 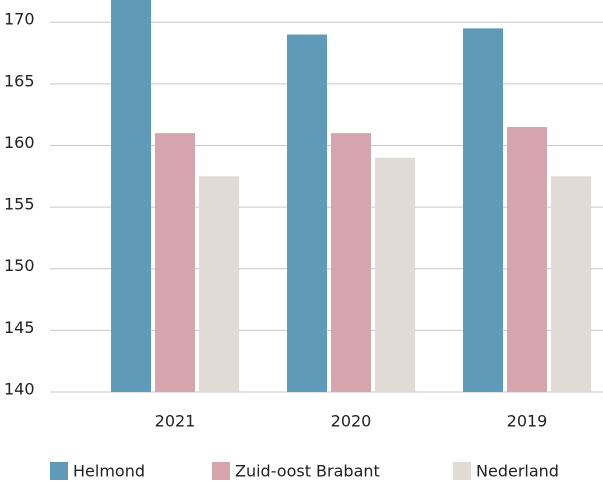 What do you see at coordinates (307, 471) in the screenshot?
I see `legend-label: Zuid-oost Brabant` at bounding box center [307, 471].